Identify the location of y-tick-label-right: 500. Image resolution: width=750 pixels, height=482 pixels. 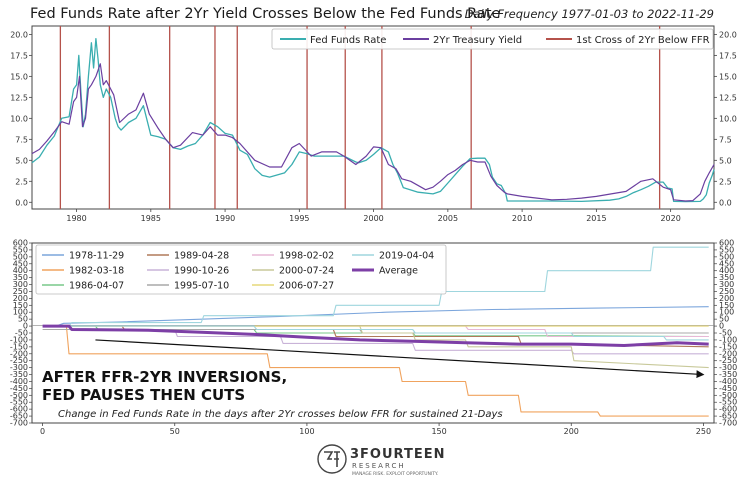
(726, 256).